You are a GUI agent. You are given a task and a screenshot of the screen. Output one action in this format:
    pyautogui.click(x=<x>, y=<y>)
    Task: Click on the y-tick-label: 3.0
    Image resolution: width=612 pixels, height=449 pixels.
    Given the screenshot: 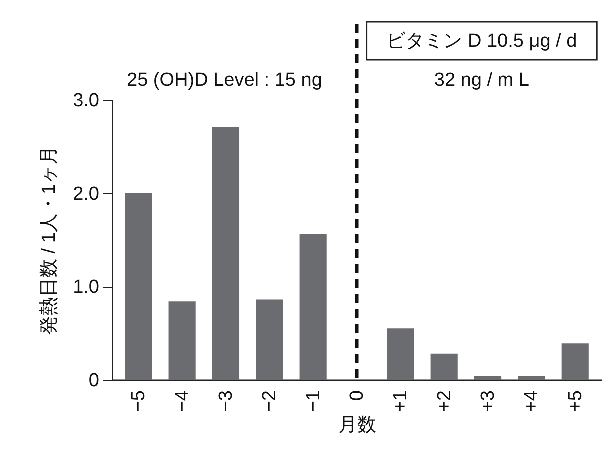 What is the action you would take?
    pyautogui.click(x=86, y=101)
    